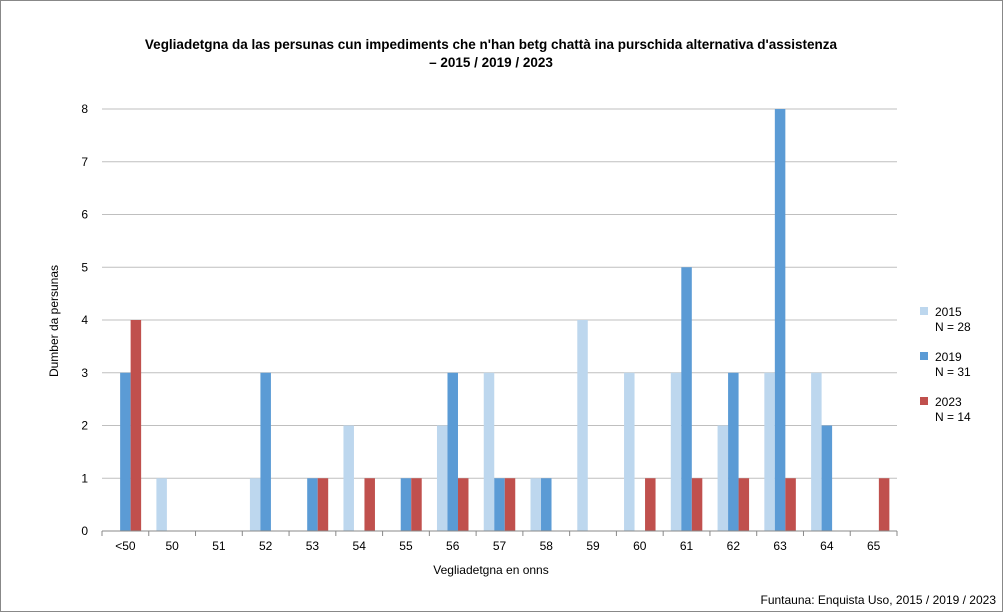 This screenshot has height=613, width=1004. Describe the element at coordinates (924, 401) in the screenshot. I see `legend-swatch-2023` at that location.